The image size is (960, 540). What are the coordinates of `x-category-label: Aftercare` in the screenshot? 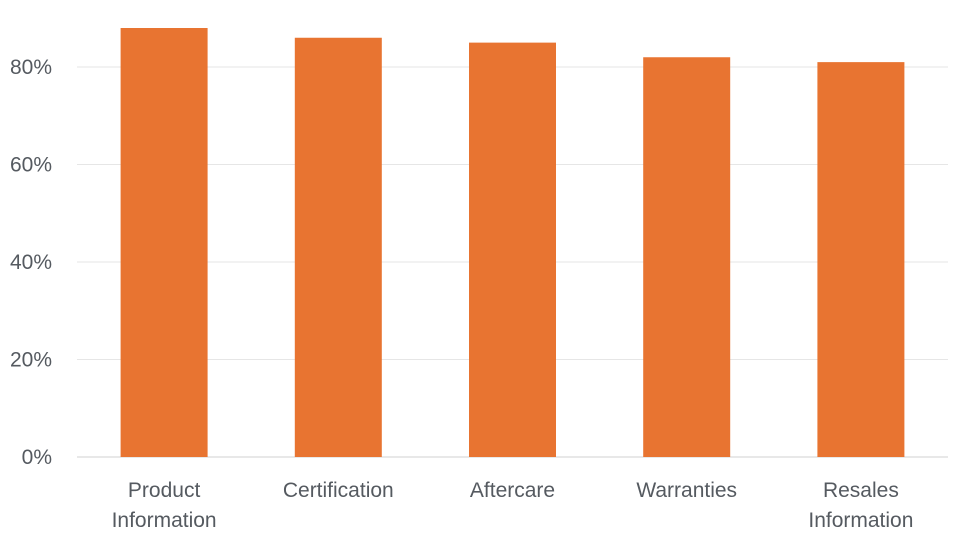 It's located at (512, 490).